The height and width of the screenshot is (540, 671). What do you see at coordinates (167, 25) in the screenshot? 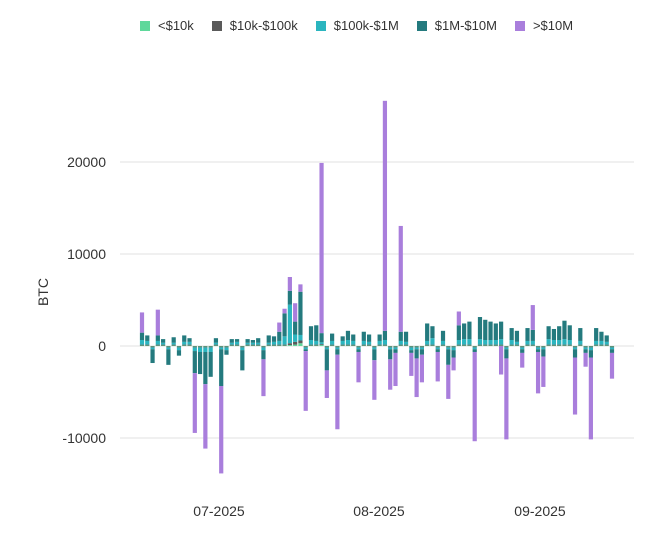
I see `legend-item: <$10k` at bounding box center [167, 25].